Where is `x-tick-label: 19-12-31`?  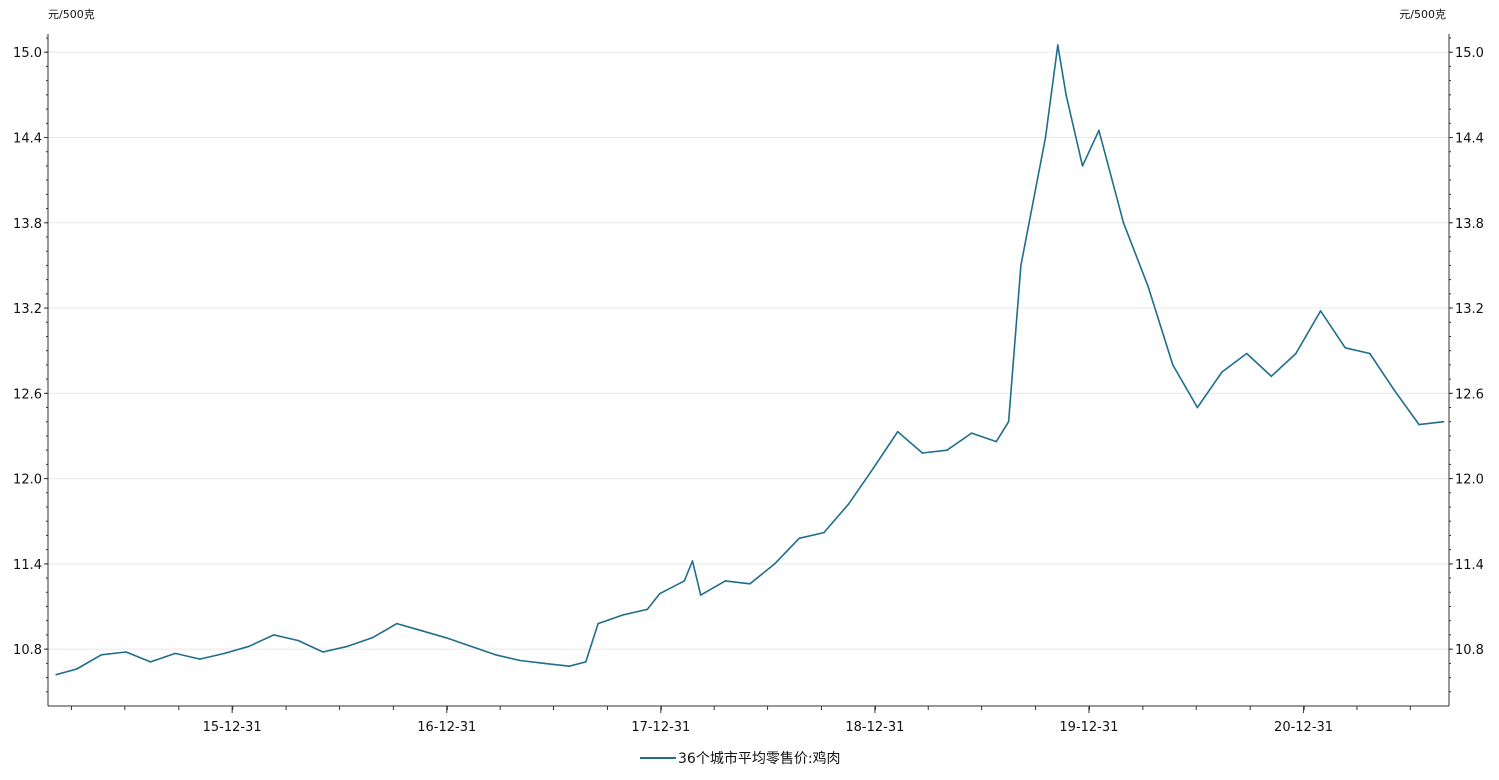 x-tick-label: 19-12-31 is located at coordinates (1088, 727).